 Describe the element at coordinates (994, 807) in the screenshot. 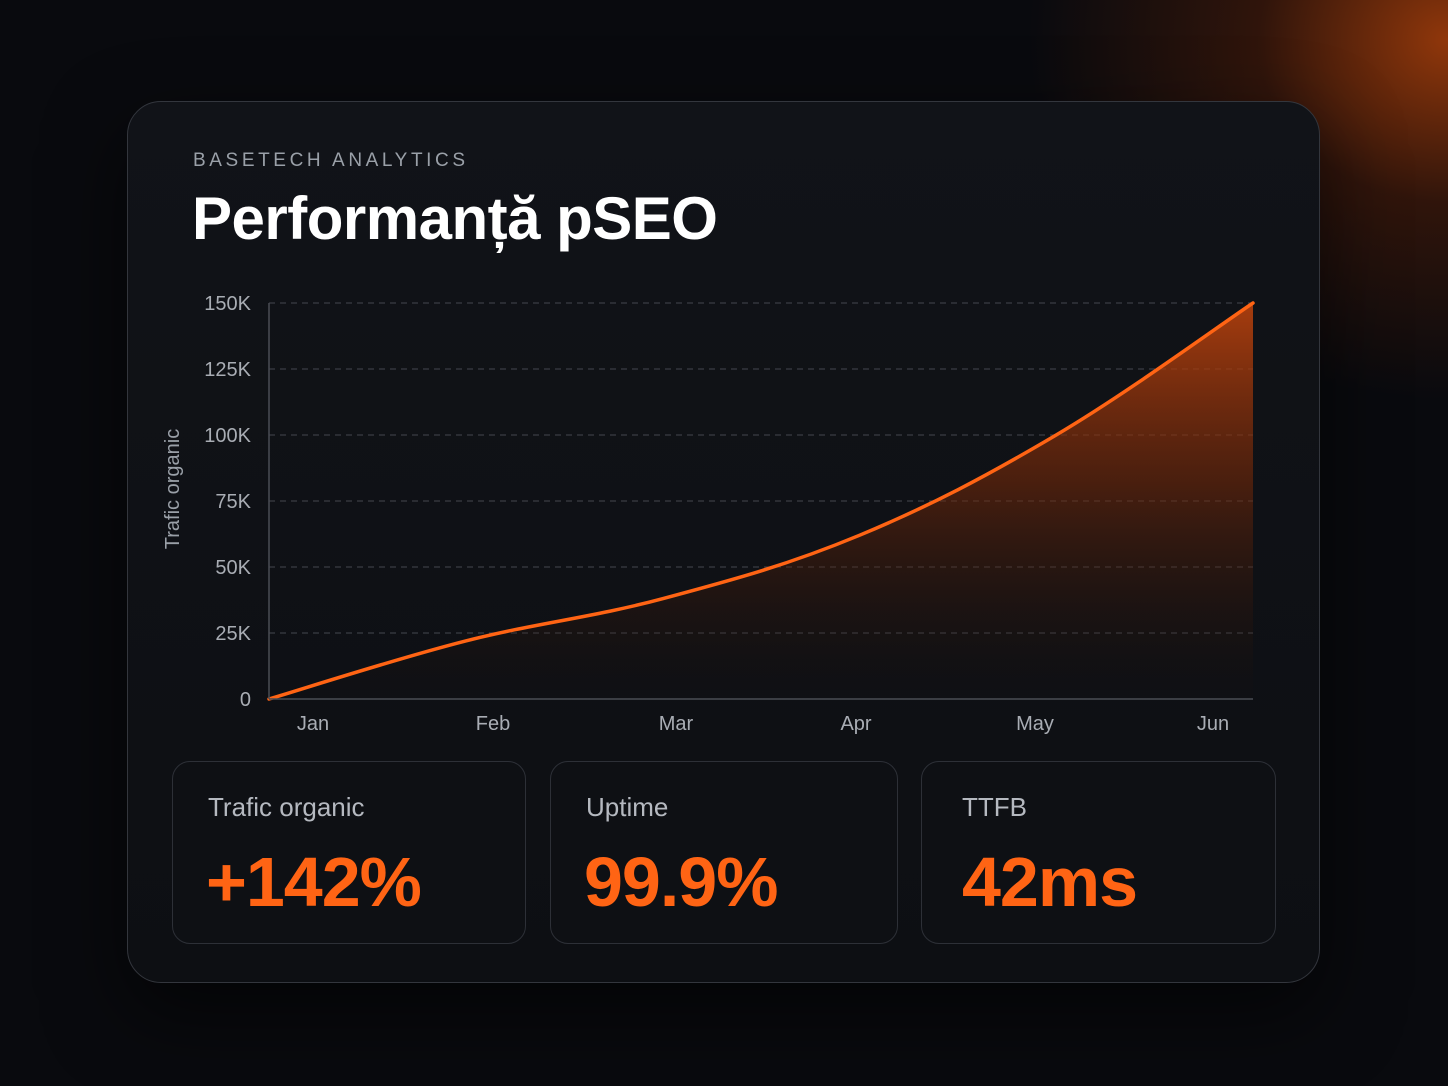

I see `stat-label-ttfb: TTFB` at that location.